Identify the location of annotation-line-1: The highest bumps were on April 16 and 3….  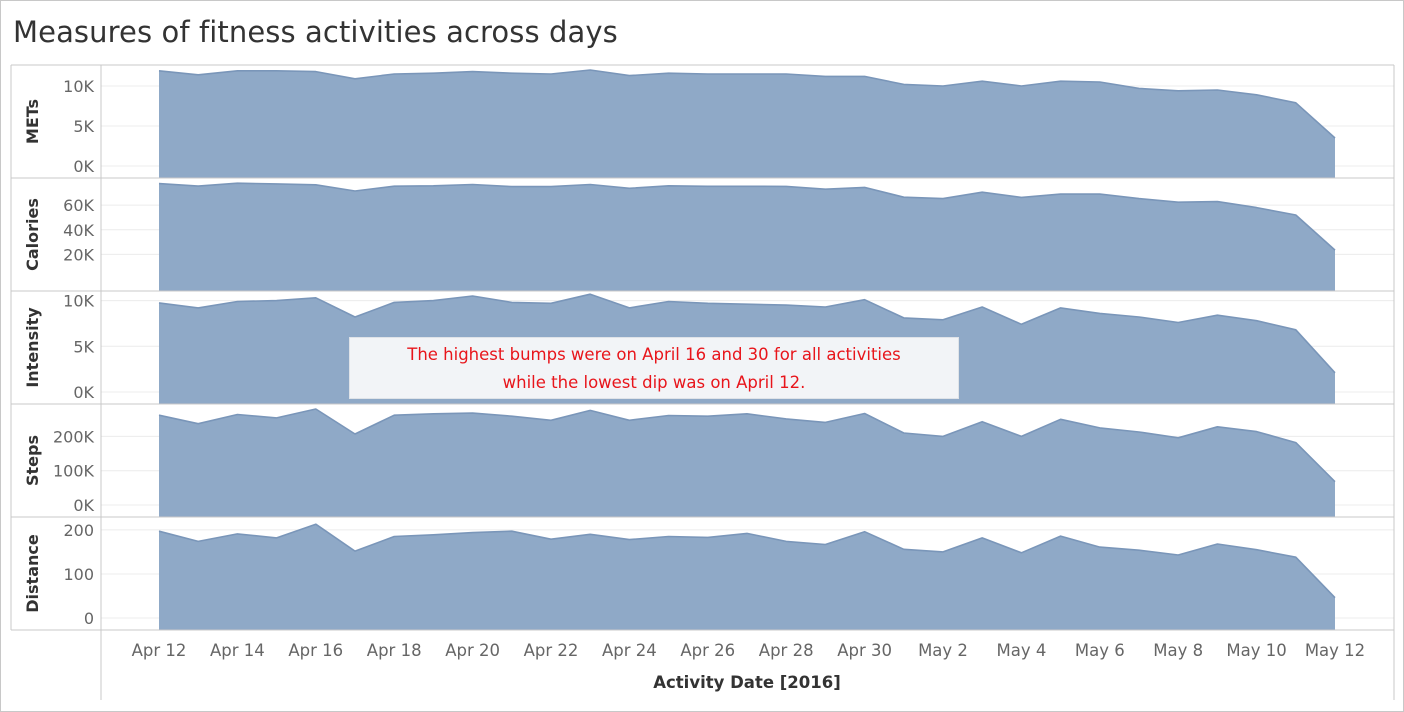
(654, 354).